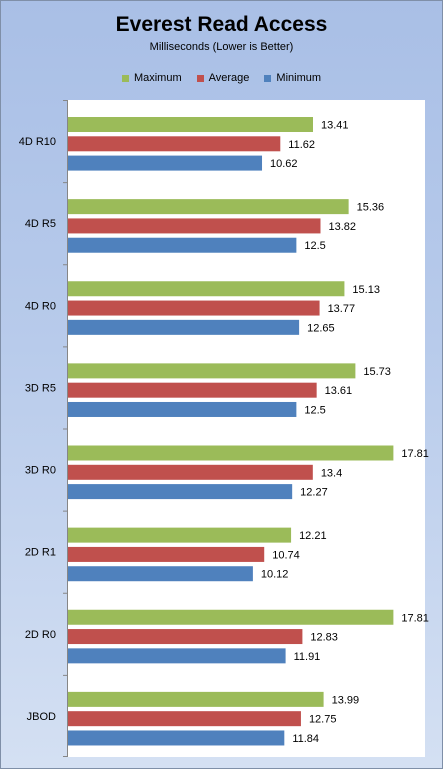  Describe the element at coordinates (307, 657) in the screenshot. I see `data-label: 11.91` at that location.